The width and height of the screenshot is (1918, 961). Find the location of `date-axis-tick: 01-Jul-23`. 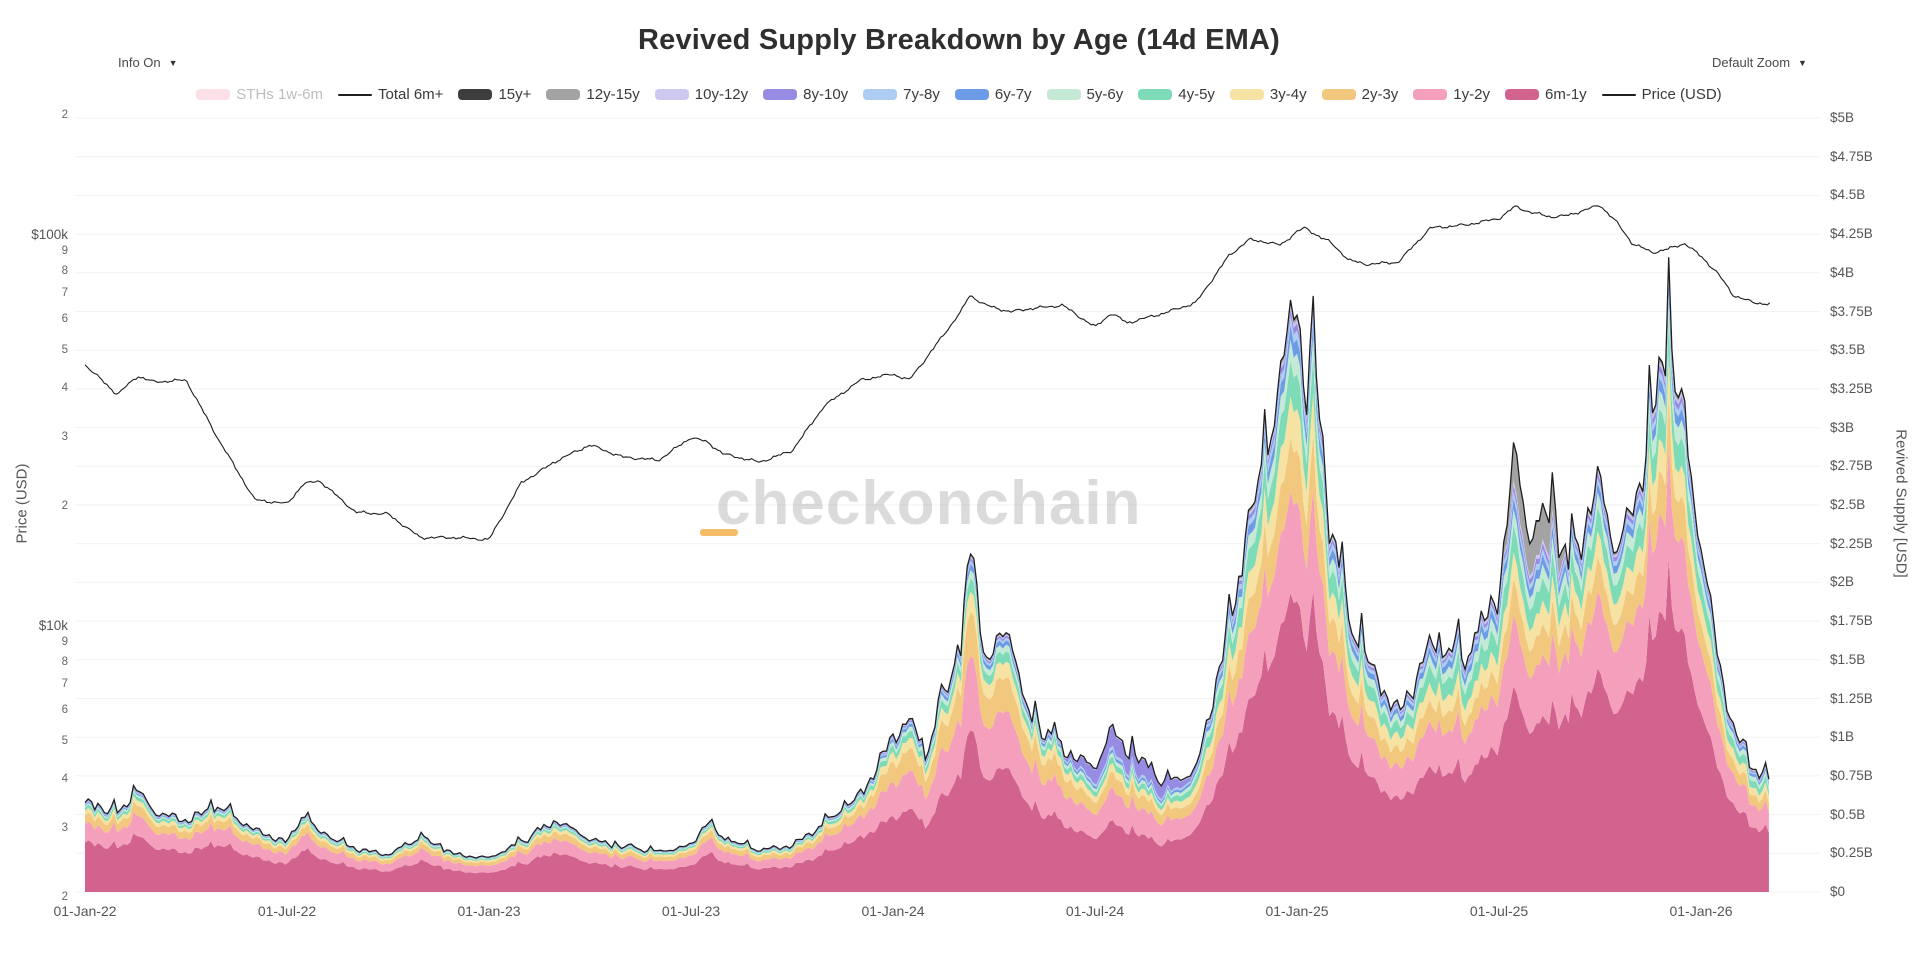

date-axis-tick: 01-Jul-23 is located at coordinates (691, 911).